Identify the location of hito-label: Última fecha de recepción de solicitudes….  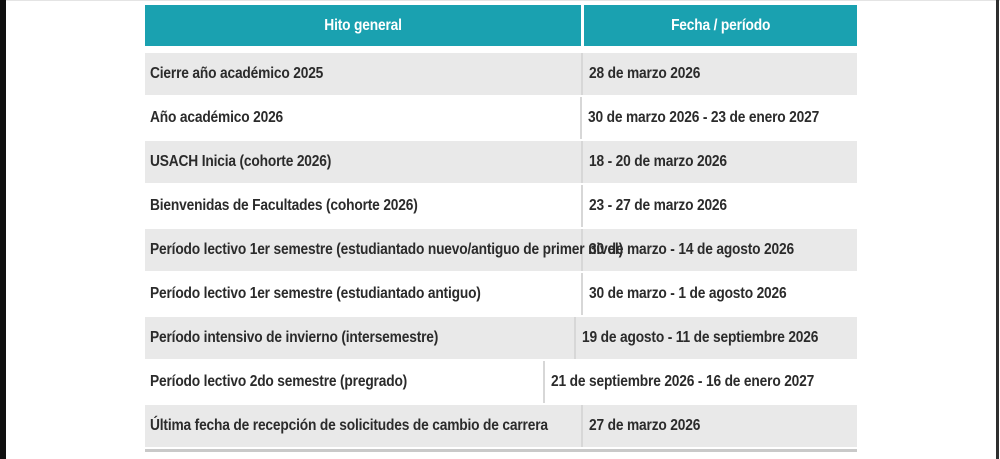
(349, 425).